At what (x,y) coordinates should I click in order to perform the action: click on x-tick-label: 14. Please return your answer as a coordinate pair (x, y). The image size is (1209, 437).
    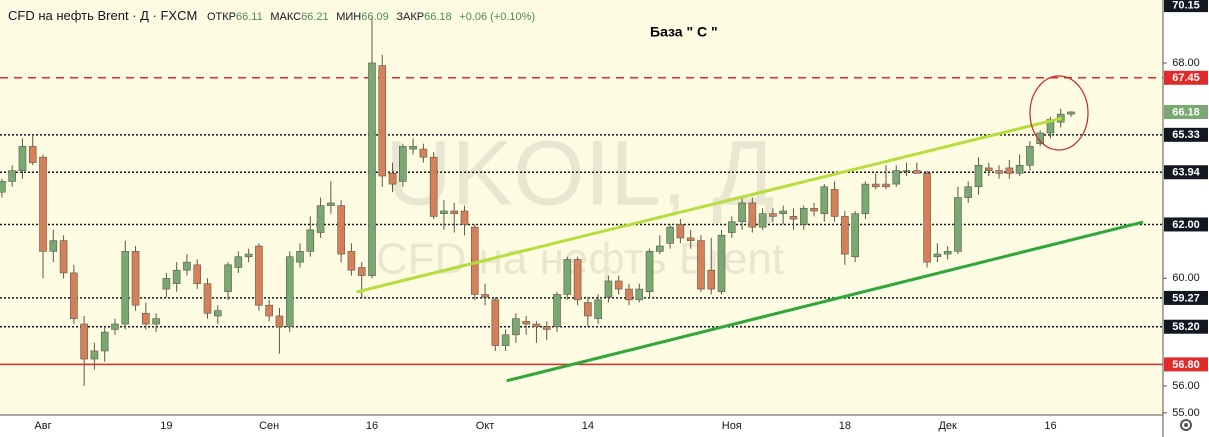
    Looking at the image, I should click on (588, 426).